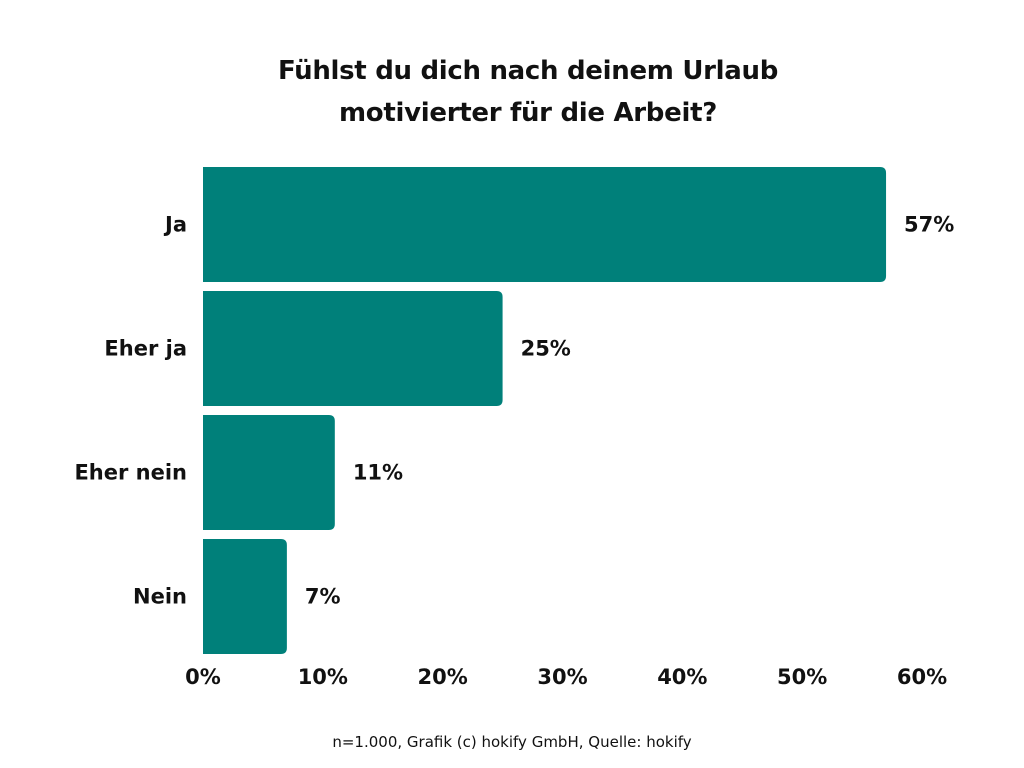 The width and height of the screenshot is (1024, 768). Describe the element at coordinates (269, 472) in the screenshot. I see `bar-eher-nein` at that location.